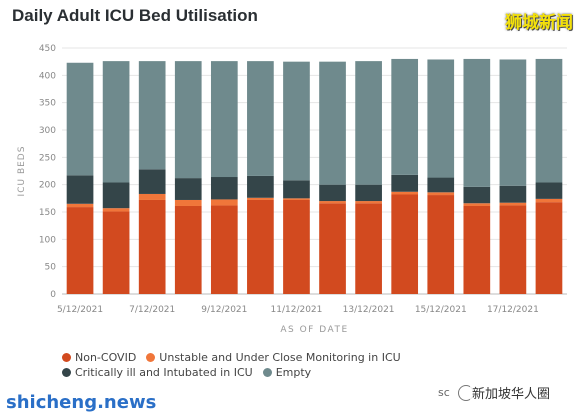 The height and width of the screenshot is (417, 583). Describe the element at coordinates (81, 402) in the screenshot. I see `watermark-bottom-left: shicheng.news` at that location.